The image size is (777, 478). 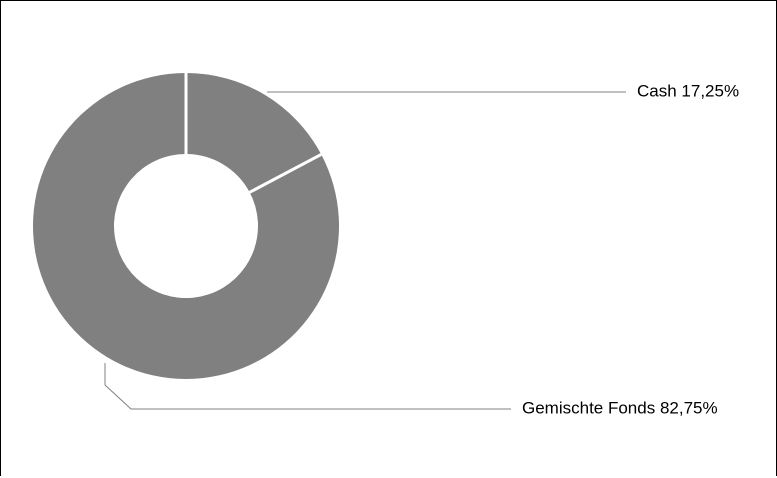 I want to click on separators-layer, so click(x=253, y=133).